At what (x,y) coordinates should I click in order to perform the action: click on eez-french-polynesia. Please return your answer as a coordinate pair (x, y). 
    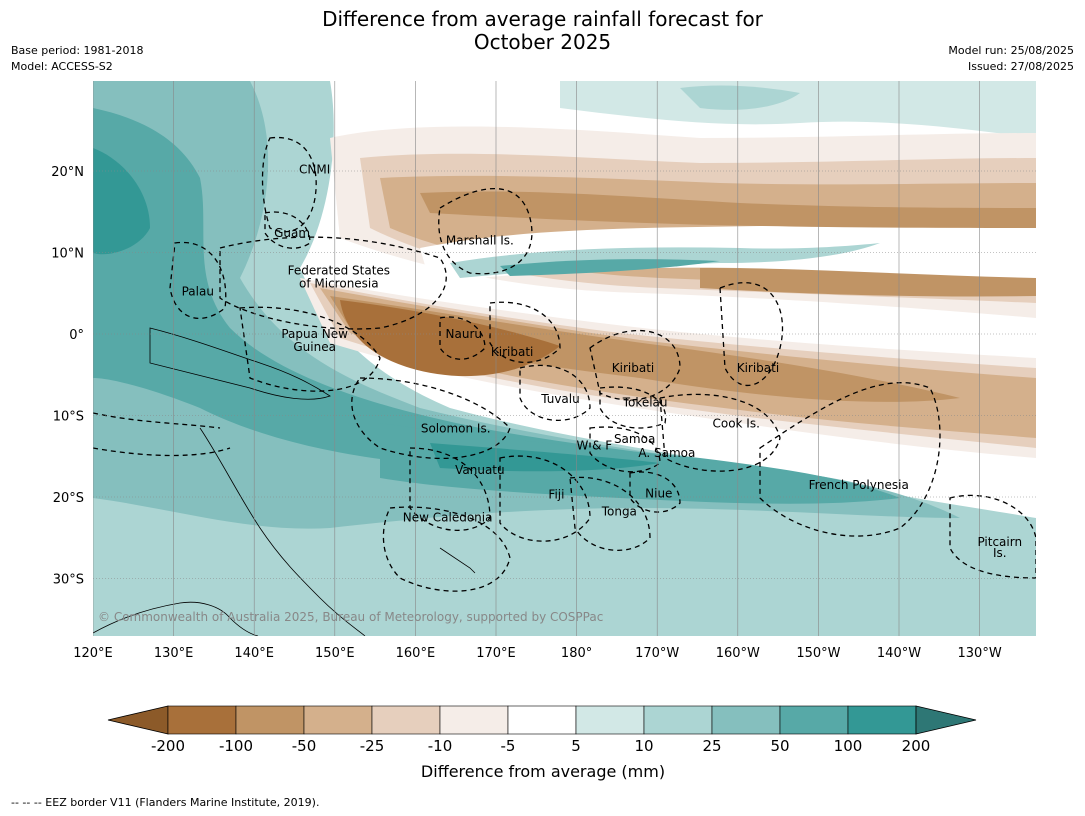
    Looking at the image, I should click on (850, 459).